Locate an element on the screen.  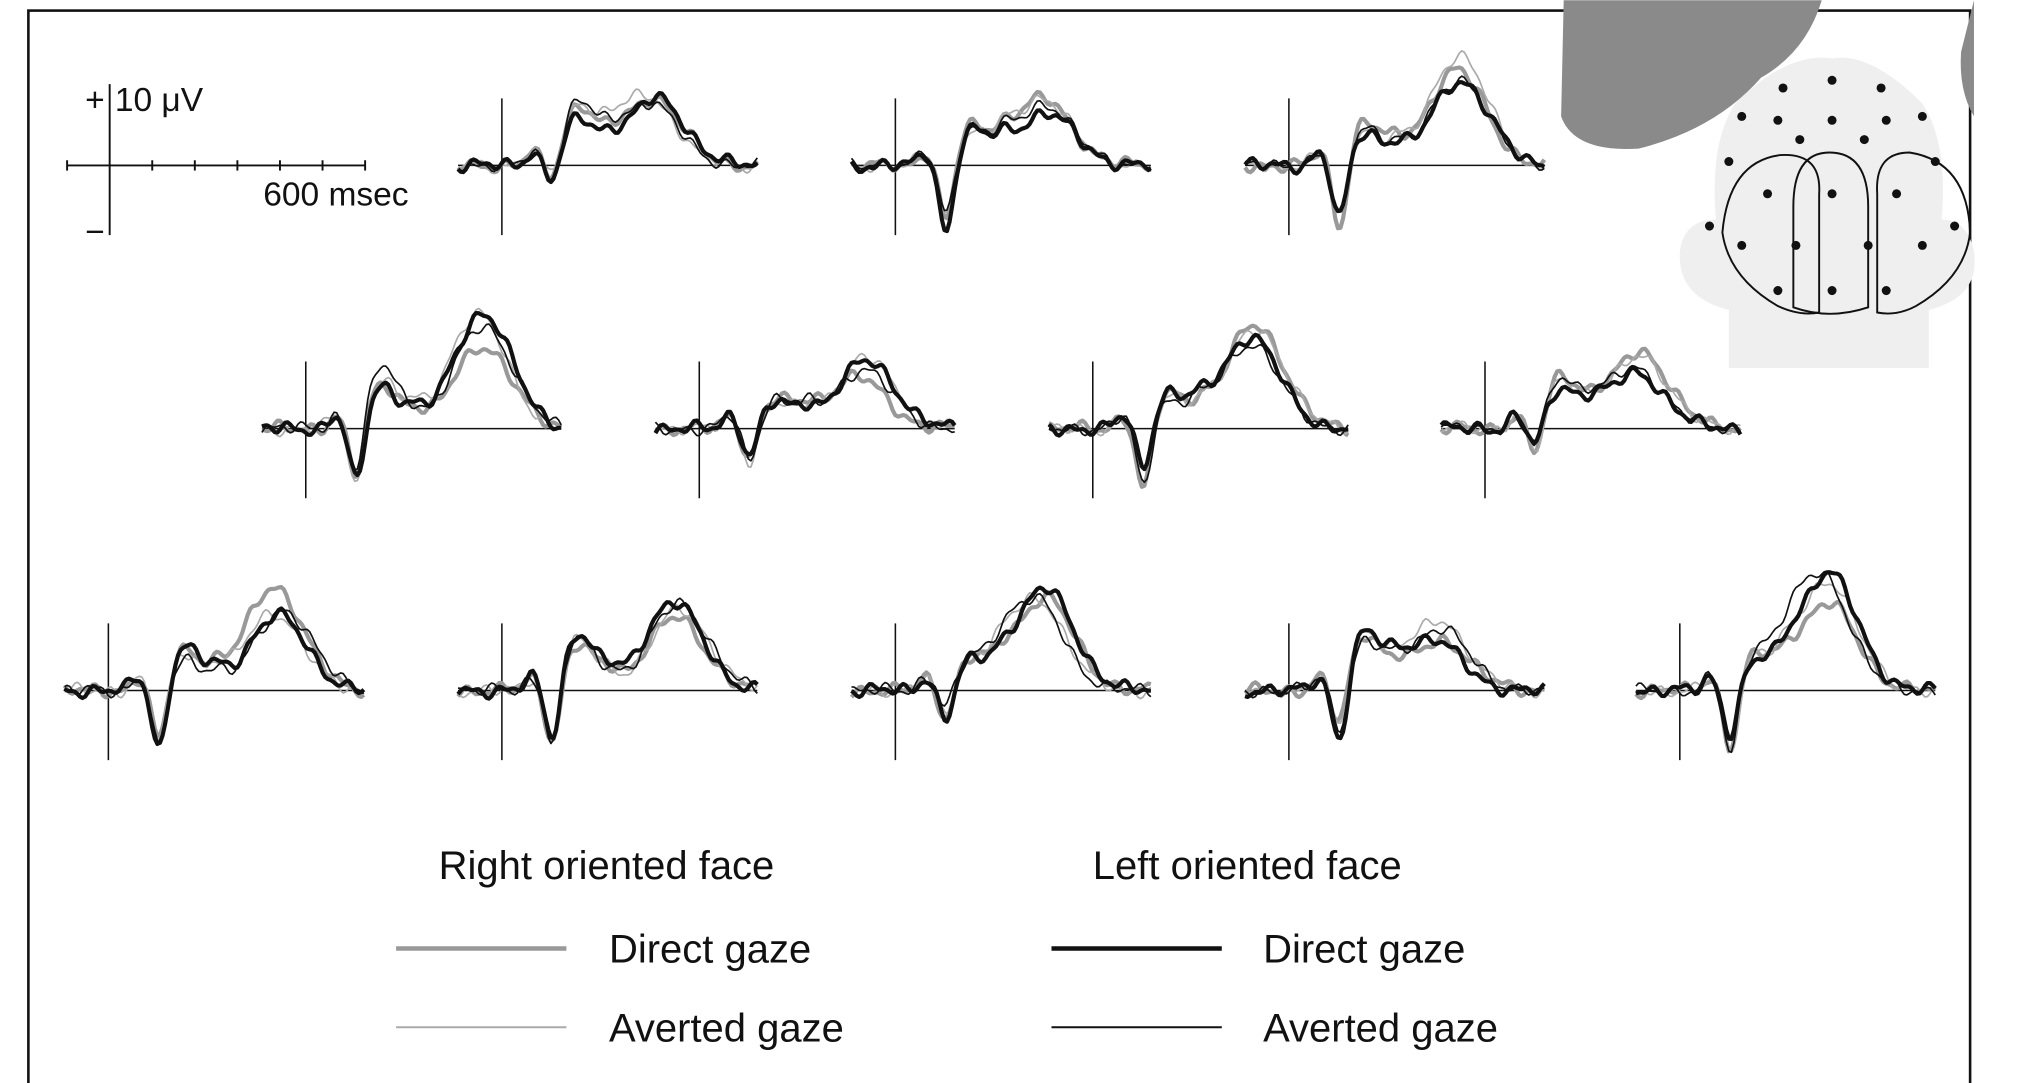
scale-plus: + is located at coordinates (95, 100).